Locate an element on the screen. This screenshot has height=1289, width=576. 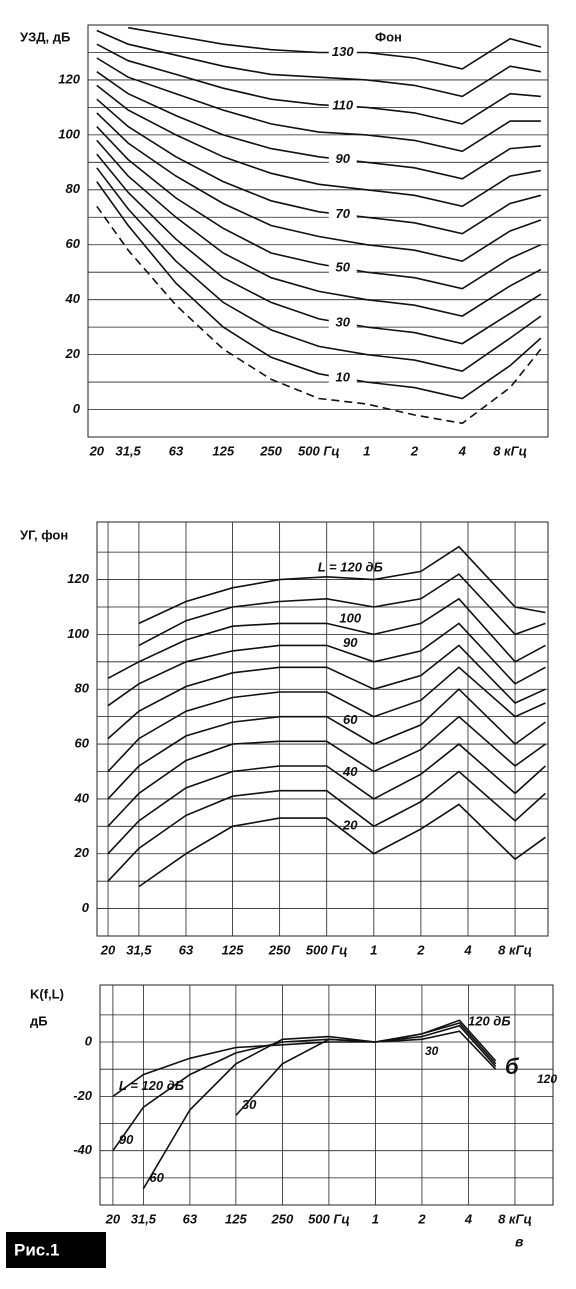
plot-frame is located at coordinates (326, 1095).